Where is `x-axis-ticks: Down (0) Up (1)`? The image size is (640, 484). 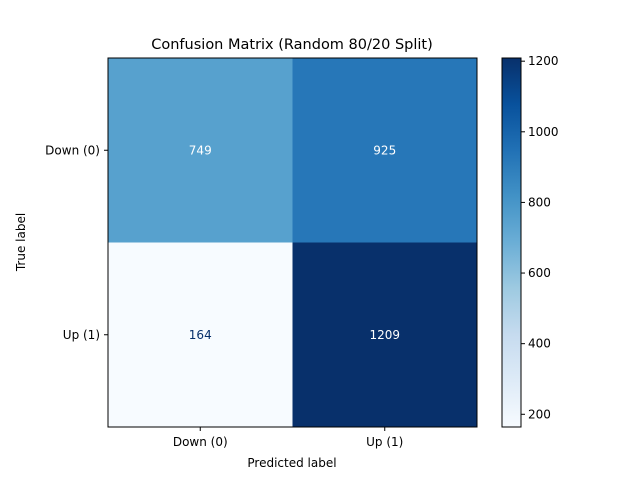
x-axis-ticks: Down (0) Up (1) is located at coordinates (288, 438).